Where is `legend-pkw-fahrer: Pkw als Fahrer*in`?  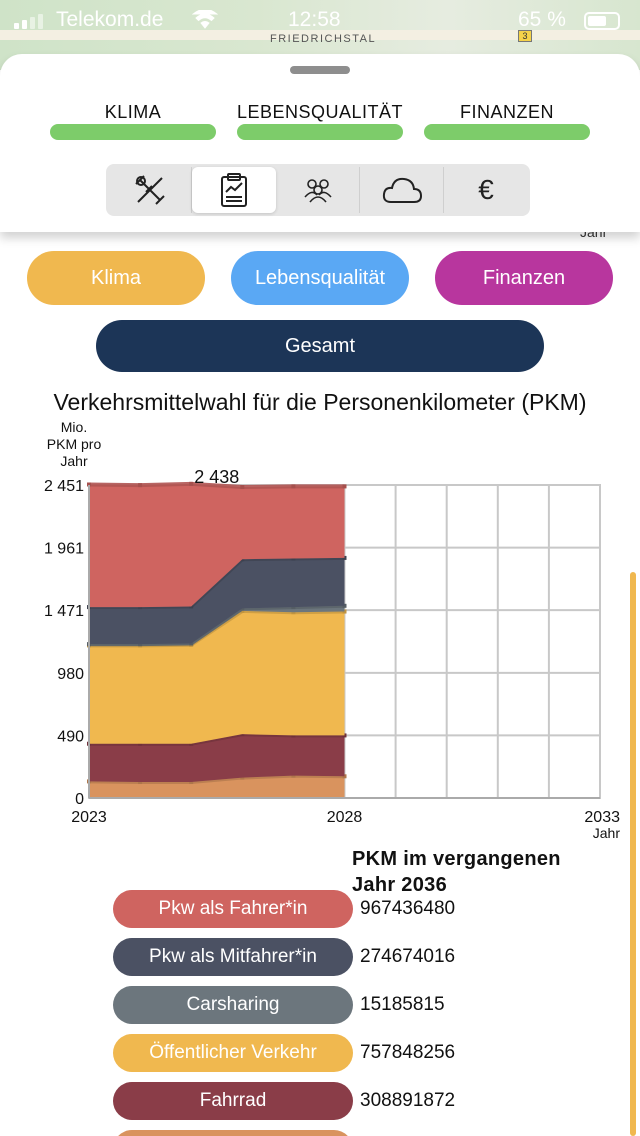
legend-pkw-fahrer: Pkw als Fahrer*in is located at coordinates (233, 909).